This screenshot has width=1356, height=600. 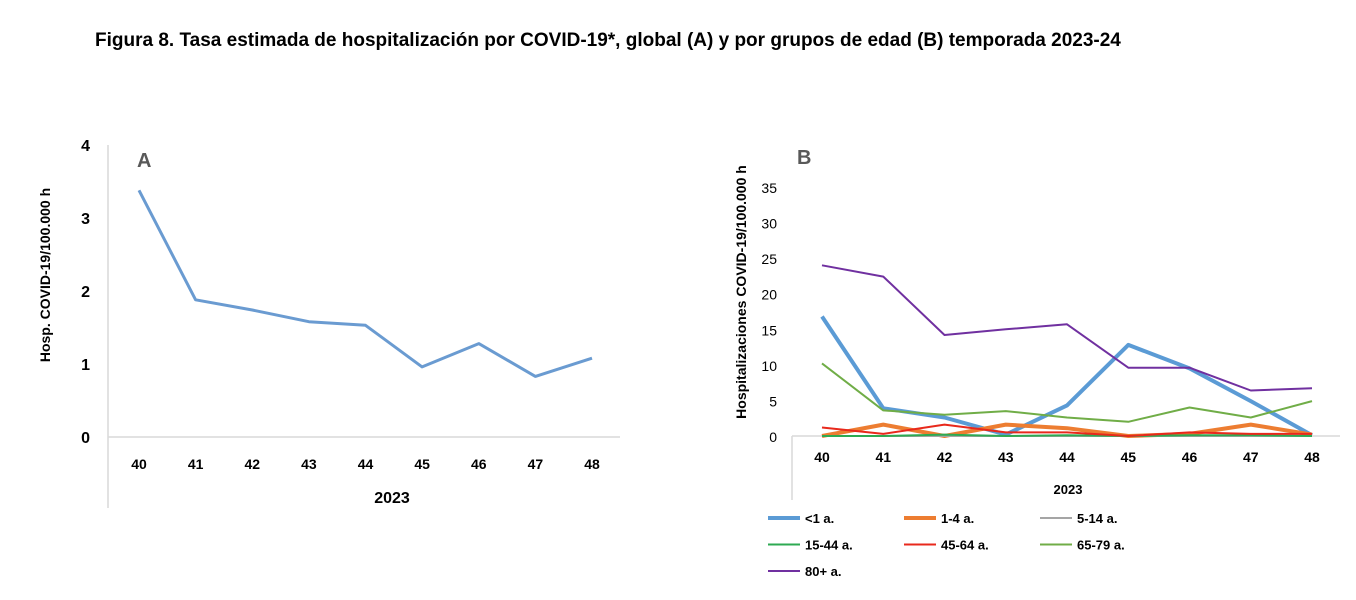 What do you see at coordinates (829, 545) in the screenshot?
I see `legend-label: 15-44 a.` at bounding box center [829, 545].